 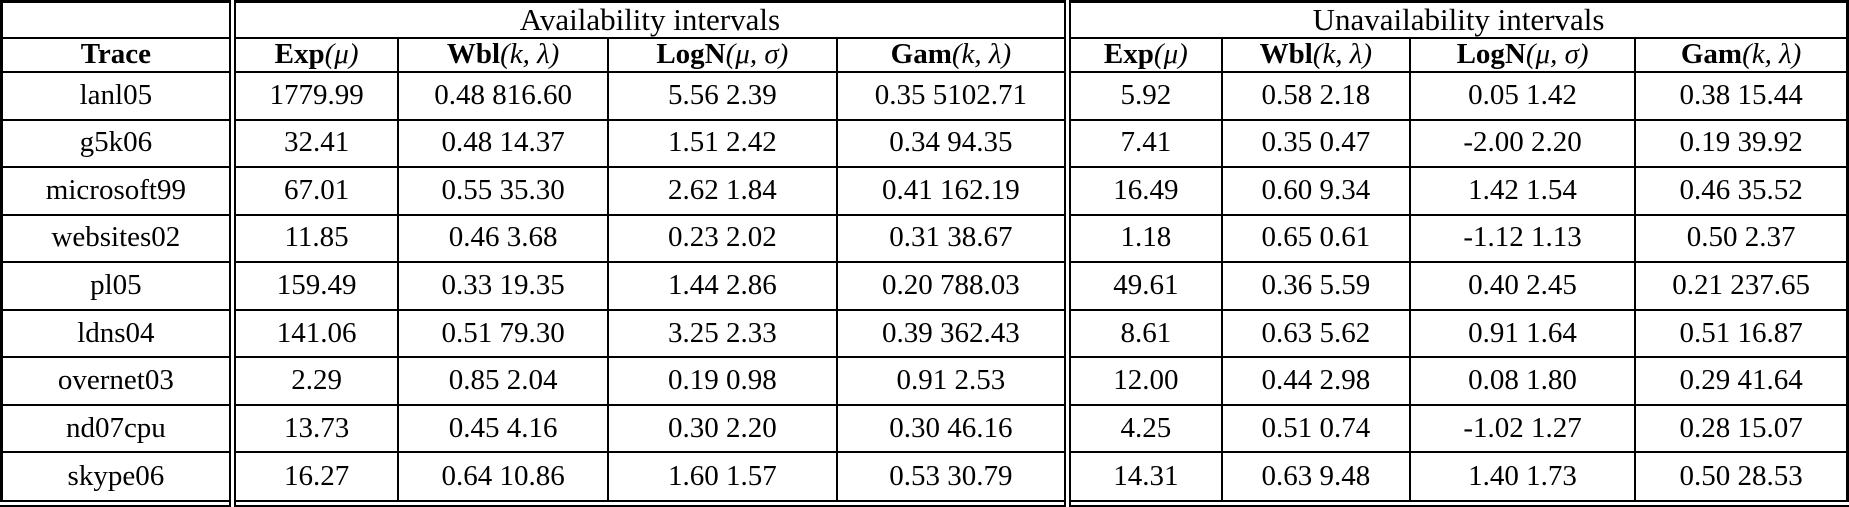 What do you see at coordinates (1143, 478) in the screenshot?
I see `value-cell: 14.31` at bounding box center [1143, 478].